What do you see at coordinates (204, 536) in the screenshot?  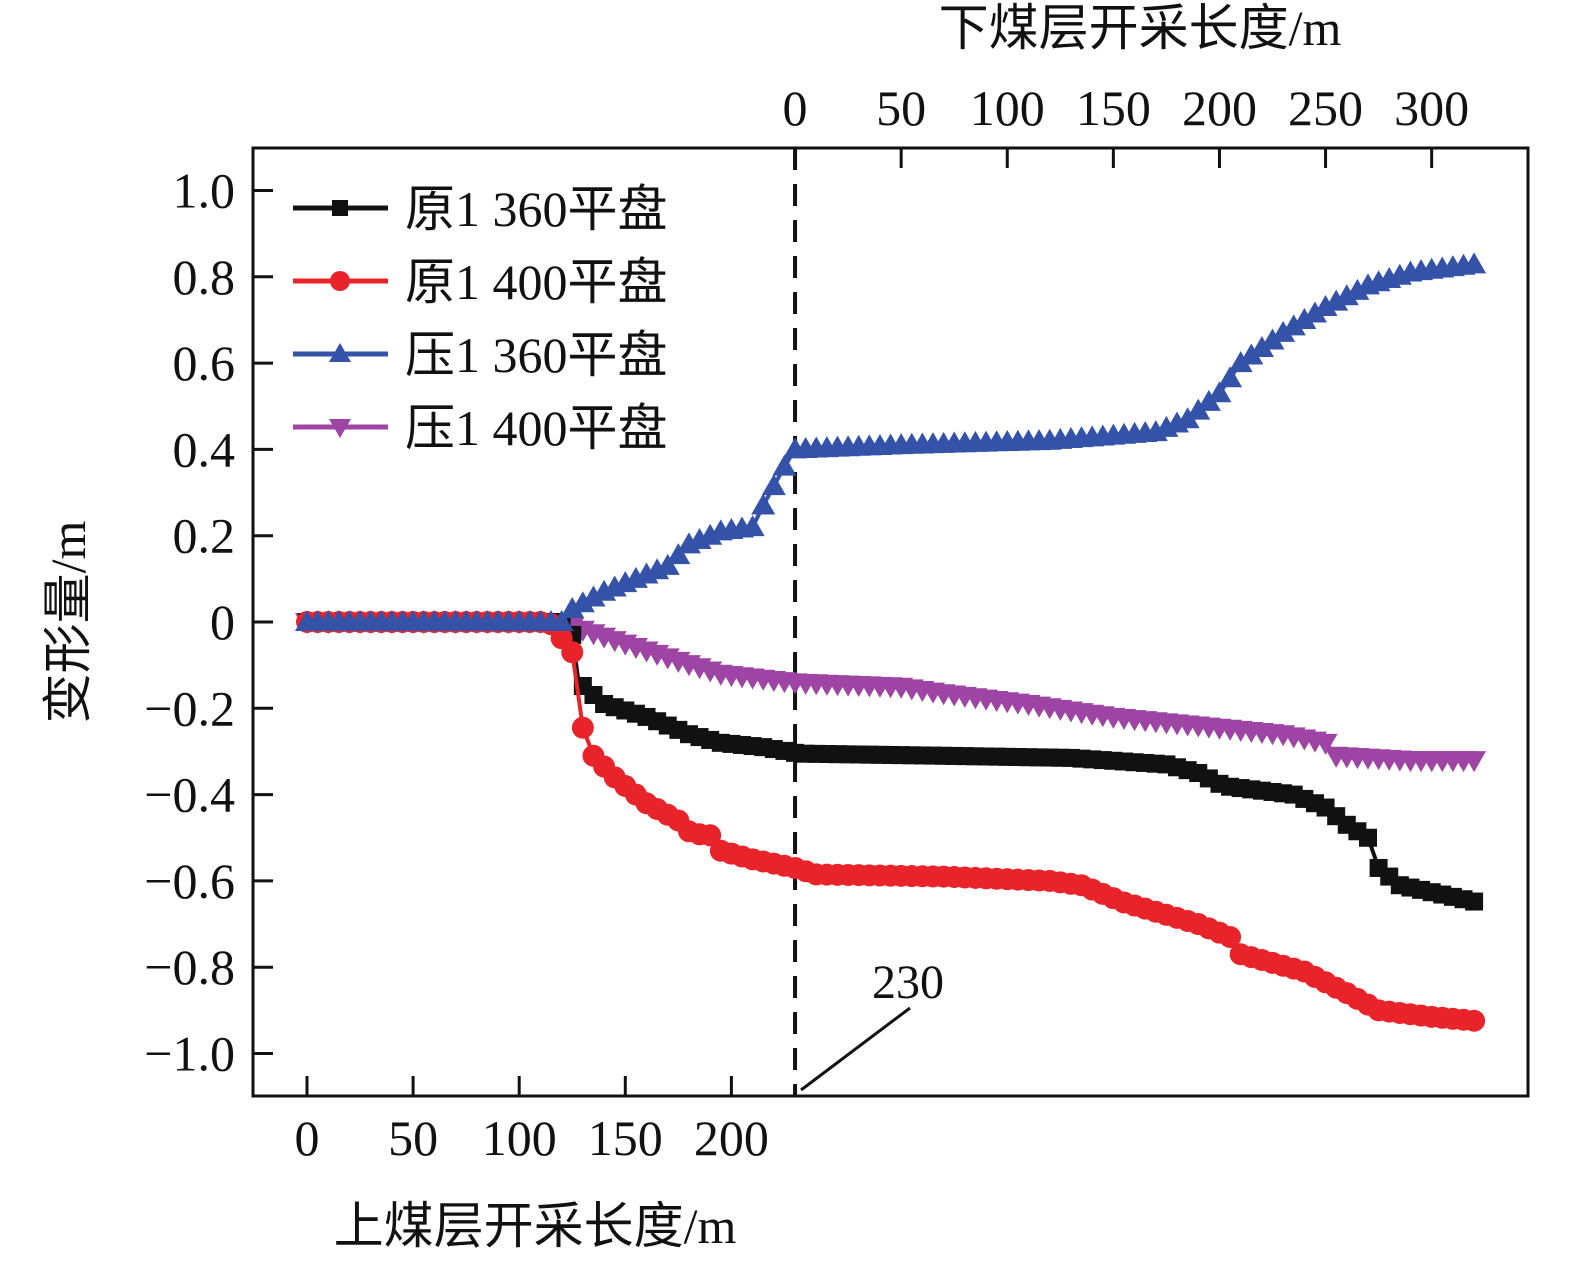 I see `y-tick-label: 0.2` at bounding box center [204, 536].